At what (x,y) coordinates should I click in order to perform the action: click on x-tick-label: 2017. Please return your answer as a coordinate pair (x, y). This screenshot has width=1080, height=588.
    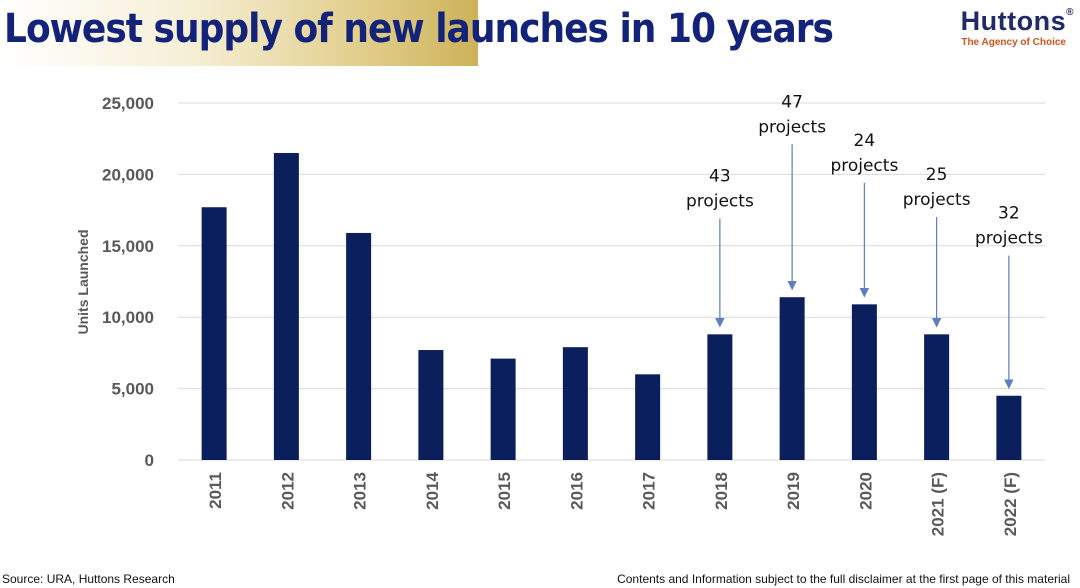
    Looking at the image, I should click on (649, 491).